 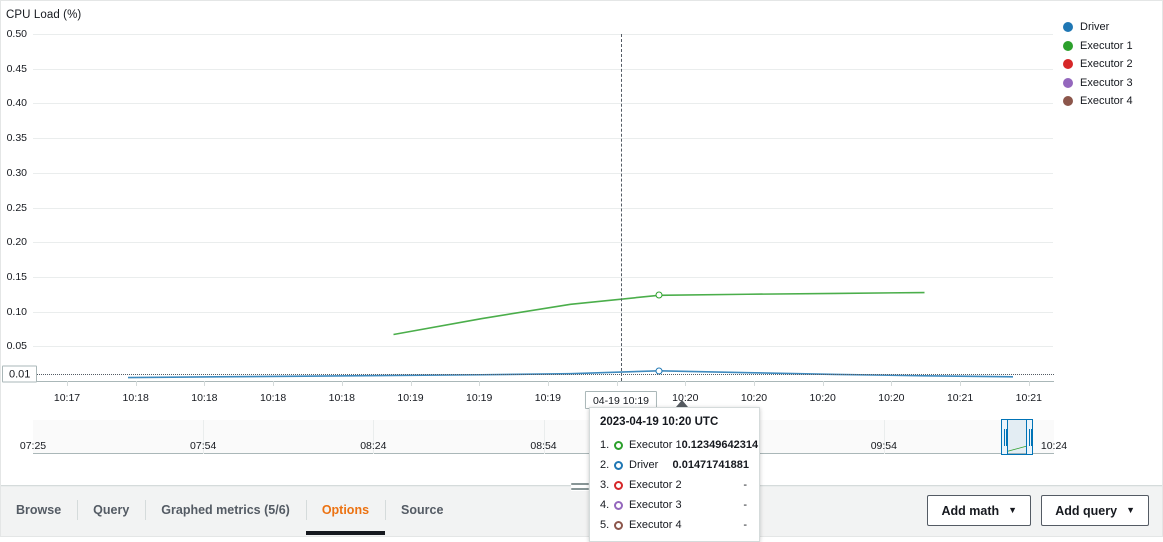 What do you see at coordinates (580, 486) in the screenshot?
I see `resize-drag-handle` at bounding box center [580, 486].